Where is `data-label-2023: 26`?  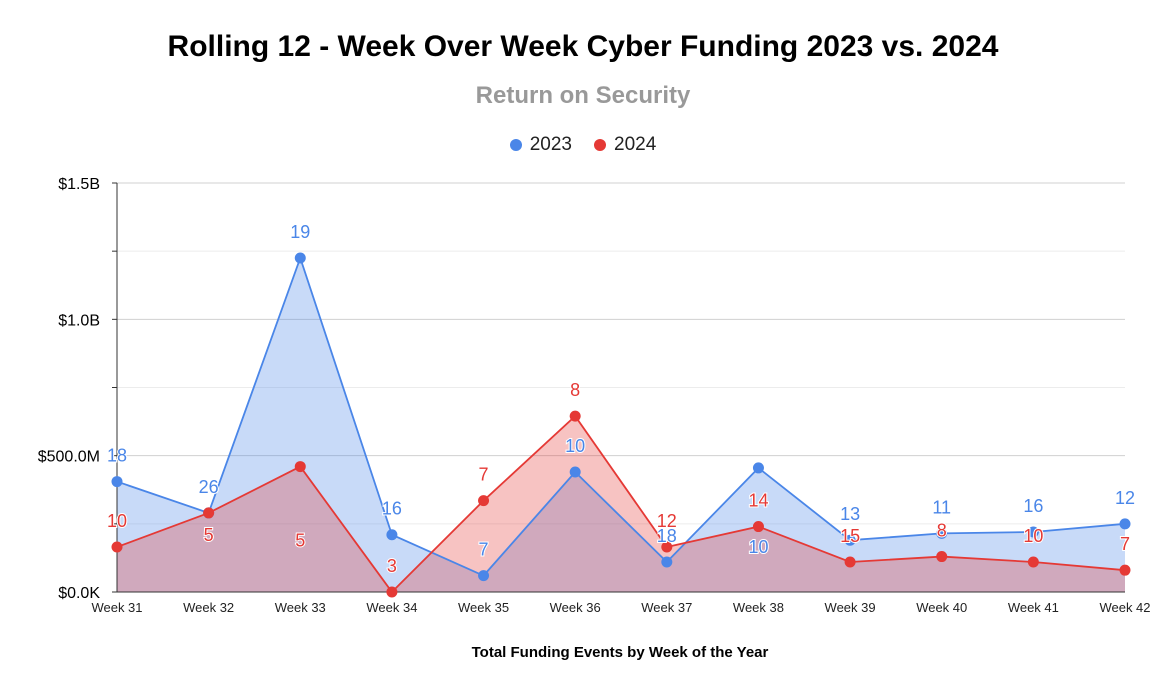
data-label-2023: 26 is located at coordinates (209, 487).